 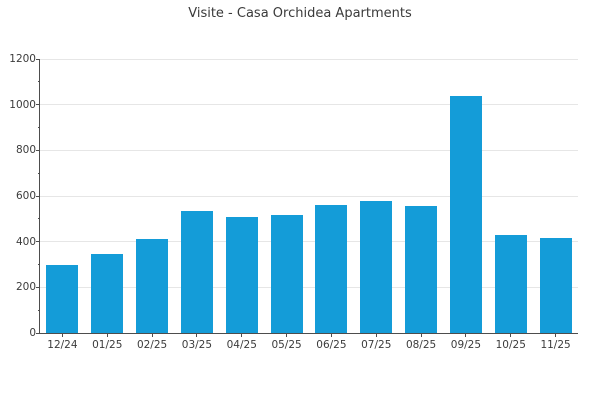 What do you see at coordinates (421, 345) in the screenshot?
I see `x-tick-label: 08/25` at bounding box center [421, 345].